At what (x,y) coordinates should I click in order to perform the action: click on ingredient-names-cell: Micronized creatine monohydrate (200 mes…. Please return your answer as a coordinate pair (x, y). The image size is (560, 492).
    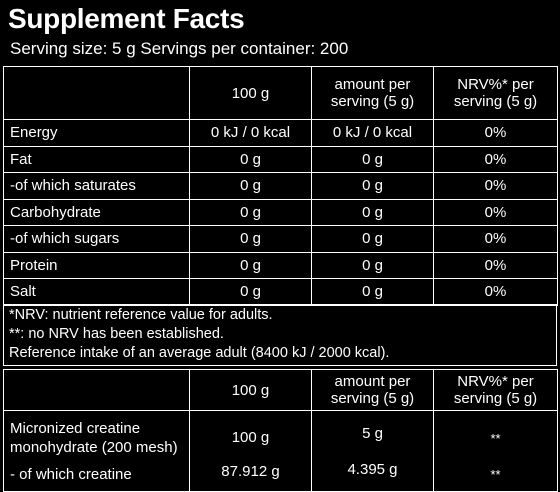
    Looking at the image, I should click on (96, 451).